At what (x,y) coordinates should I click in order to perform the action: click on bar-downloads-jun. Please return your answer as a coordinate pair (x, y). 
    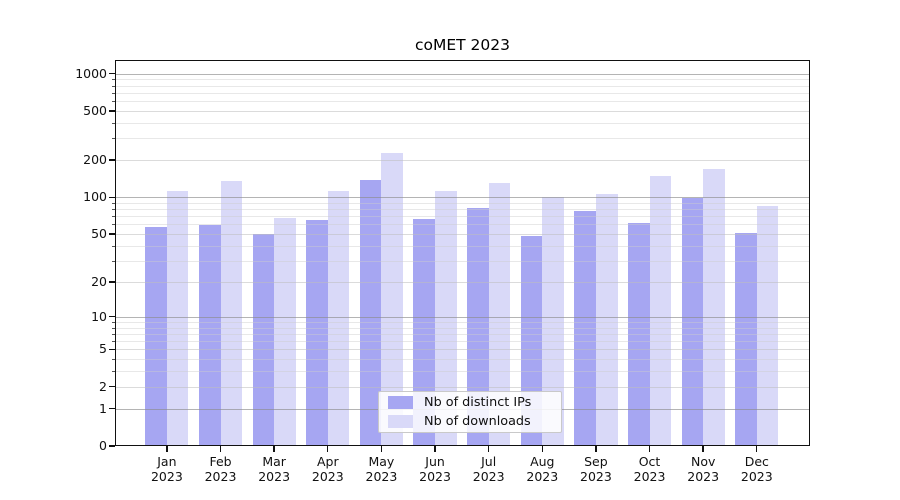
    Looking at the image, I should click on (446, 318).